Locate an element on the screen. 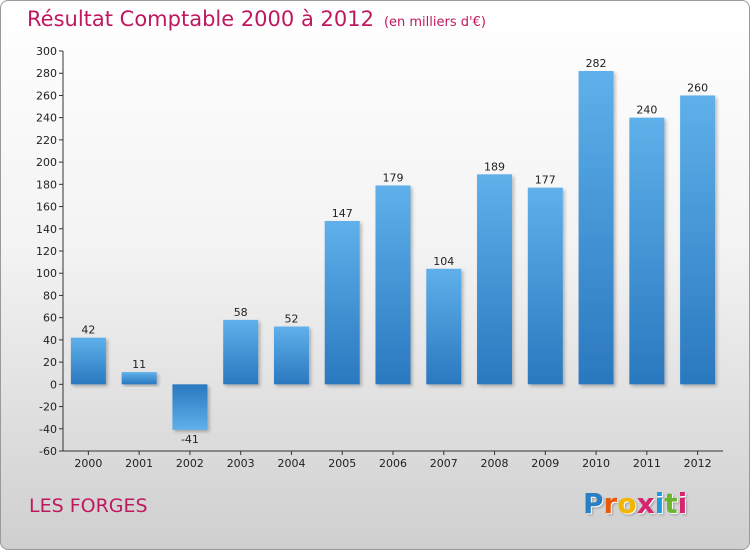 The width and height of the screenshot is (750, 550). x-tick-label-2007: 2007 is located at coordinates (444, 463).